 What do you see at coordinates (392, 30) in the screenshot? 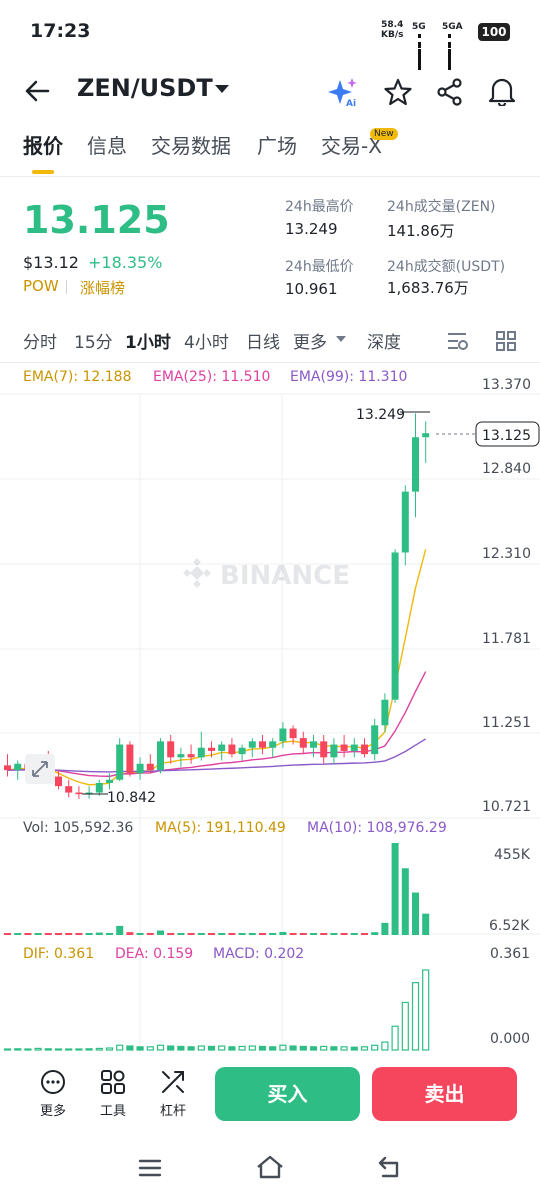
I see `network-speed: 58.4 KB/s` at bounding box center [392, 30].